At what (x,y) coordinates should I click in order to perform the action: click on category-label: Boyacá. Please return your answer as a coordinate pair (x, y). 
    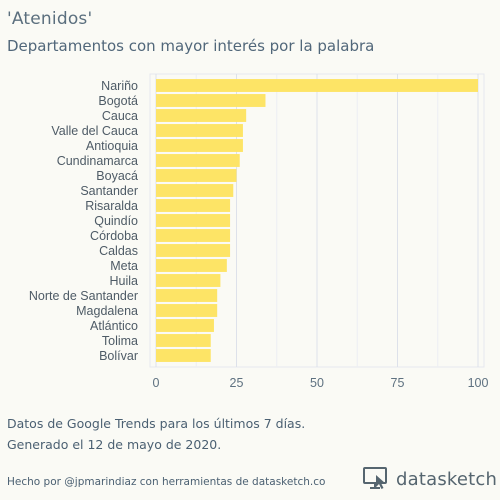
    Looking at the image, I should click on (117, 176).